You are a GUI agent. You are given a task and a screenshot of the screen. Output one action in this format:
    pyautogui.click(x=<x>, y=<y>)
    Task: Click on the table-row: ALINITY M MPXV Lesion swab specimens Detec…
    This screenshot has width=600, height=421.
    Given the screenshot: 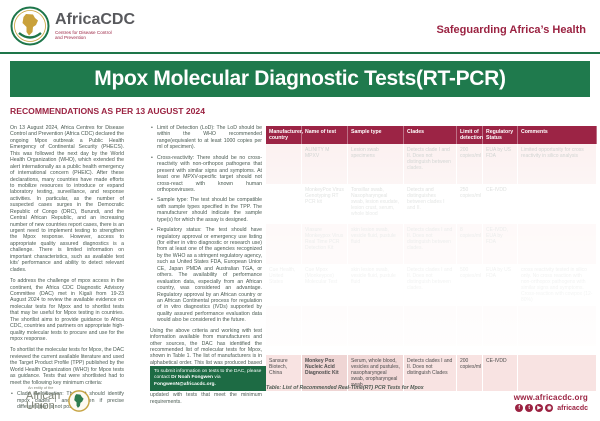 What is the action you would take?
    pyautogui.click(x=431, y=164)
    